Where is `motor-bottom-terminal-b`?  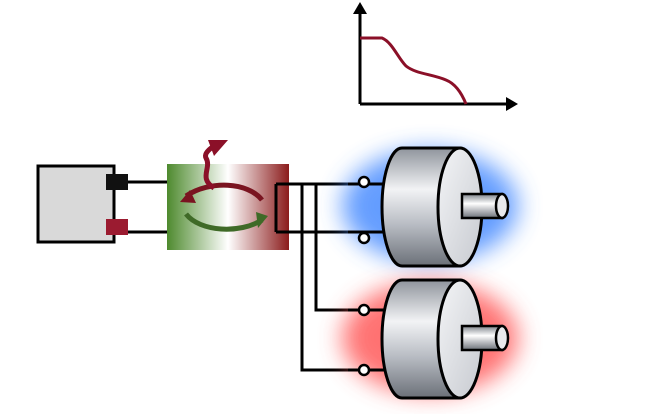 motor-bottom-terminal-b is located at coordinates (364, 370).